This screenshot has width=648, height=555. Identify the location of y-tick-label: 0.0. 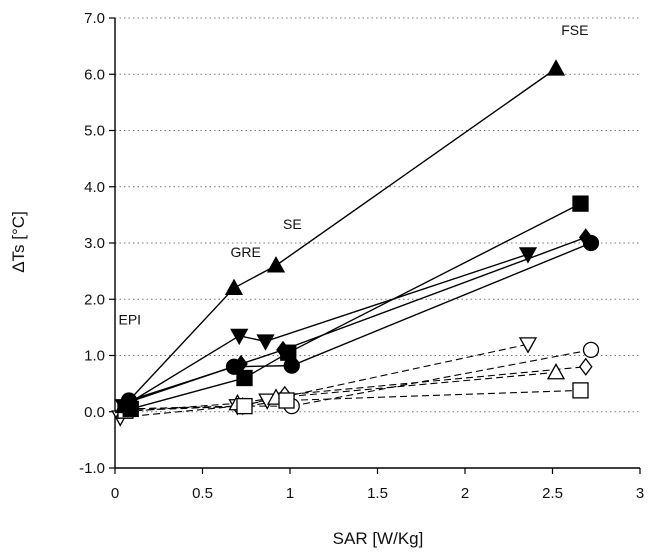
(94, 412).